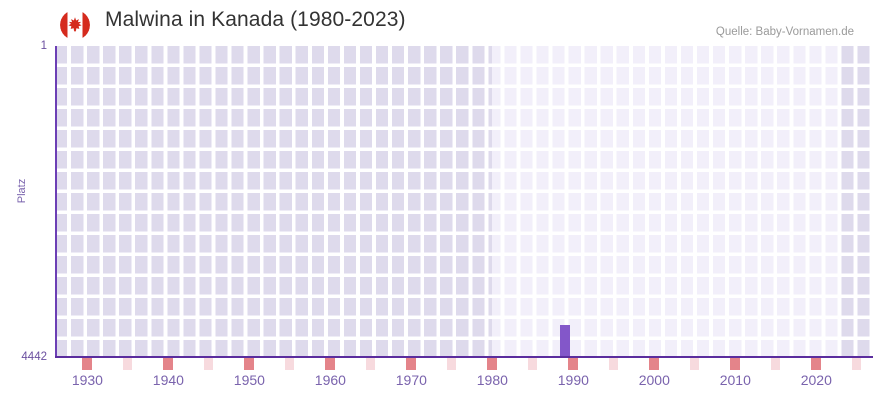 This screenshot has width=873, height=402. I want to click on y-axis-bottom-label: 4442, so click(34, 357).